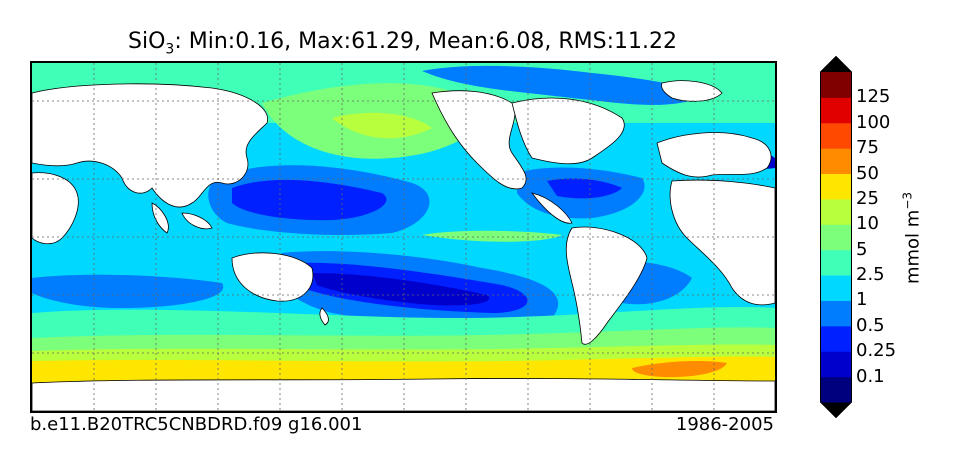  Describe the element at coordinates (873, 122) in the screenshot. I see `colorbar-tick-label: 100` at that location.